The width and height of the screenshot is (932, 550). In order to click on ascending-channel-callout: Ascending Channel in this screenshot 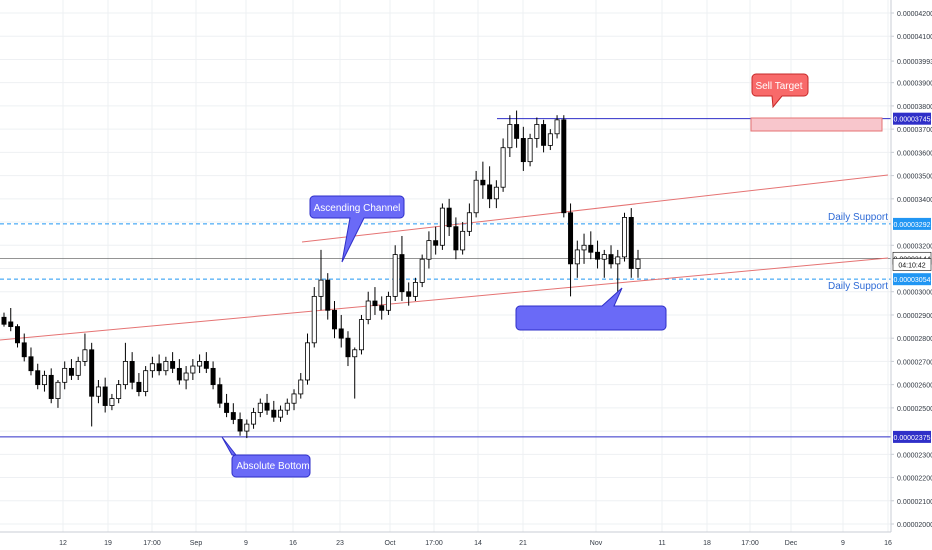, I will do `click(357, 229)`.